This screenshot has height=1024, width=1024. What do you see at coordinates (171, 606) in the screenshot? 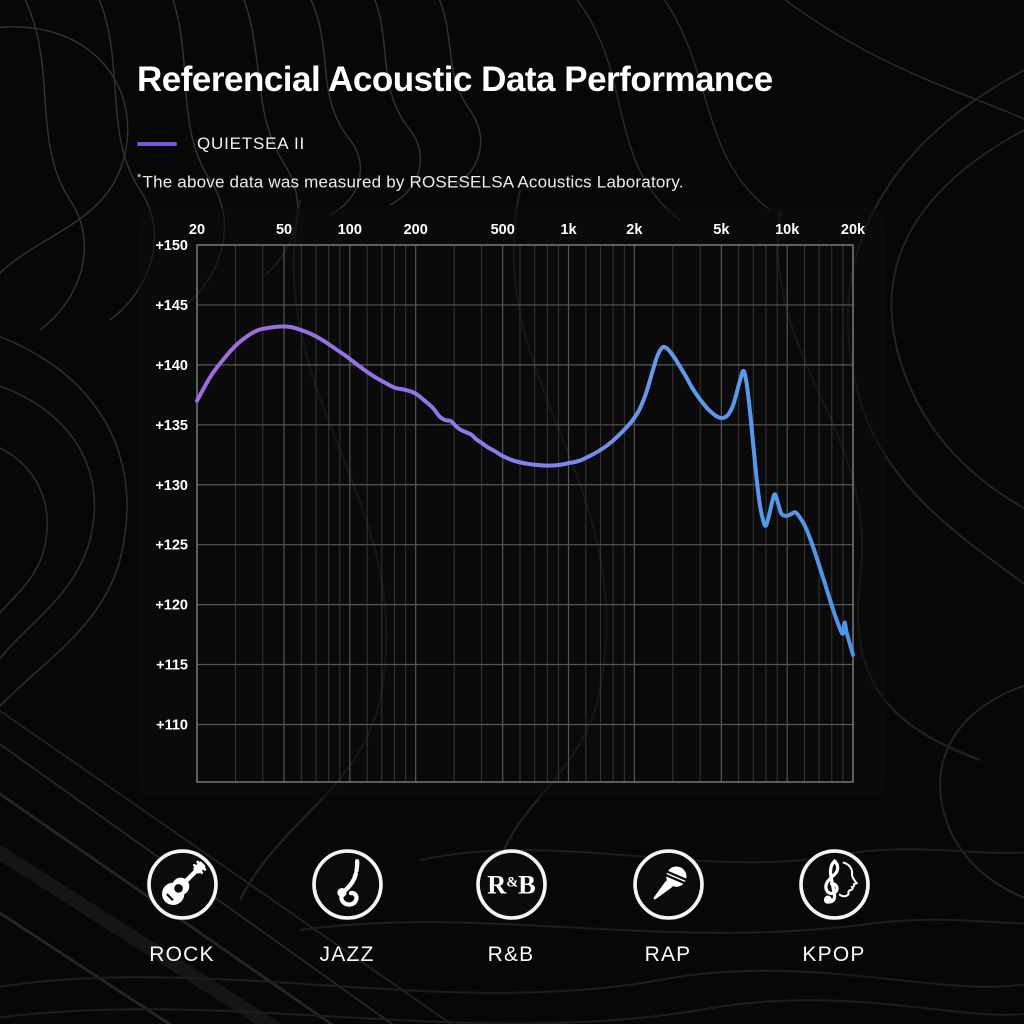
I see `y-tick-+120: +120` at bounding box center [171, 606].